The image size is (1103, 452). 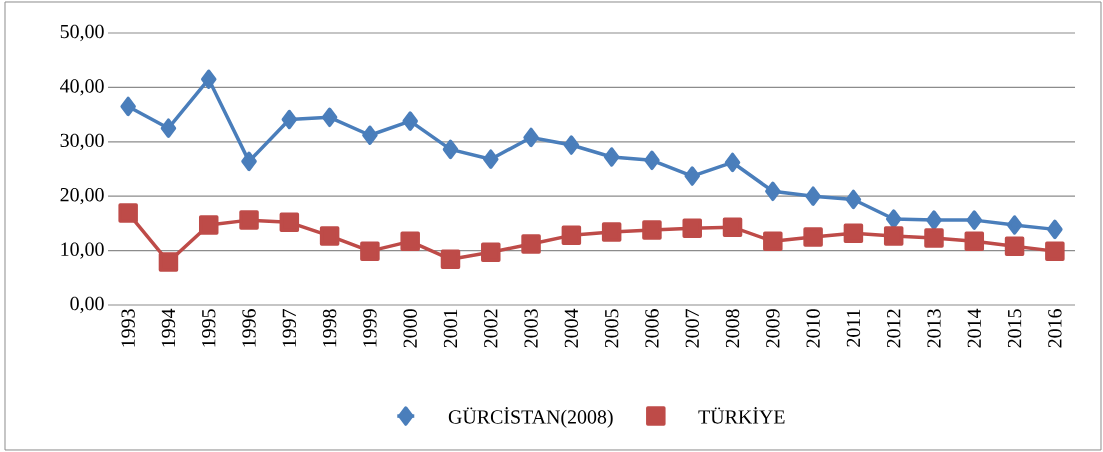 What do you see at coordinates (741, 415) in the screenshot?
I see `legend-label: TÜRKİYE` at bounding box center [741, 415].